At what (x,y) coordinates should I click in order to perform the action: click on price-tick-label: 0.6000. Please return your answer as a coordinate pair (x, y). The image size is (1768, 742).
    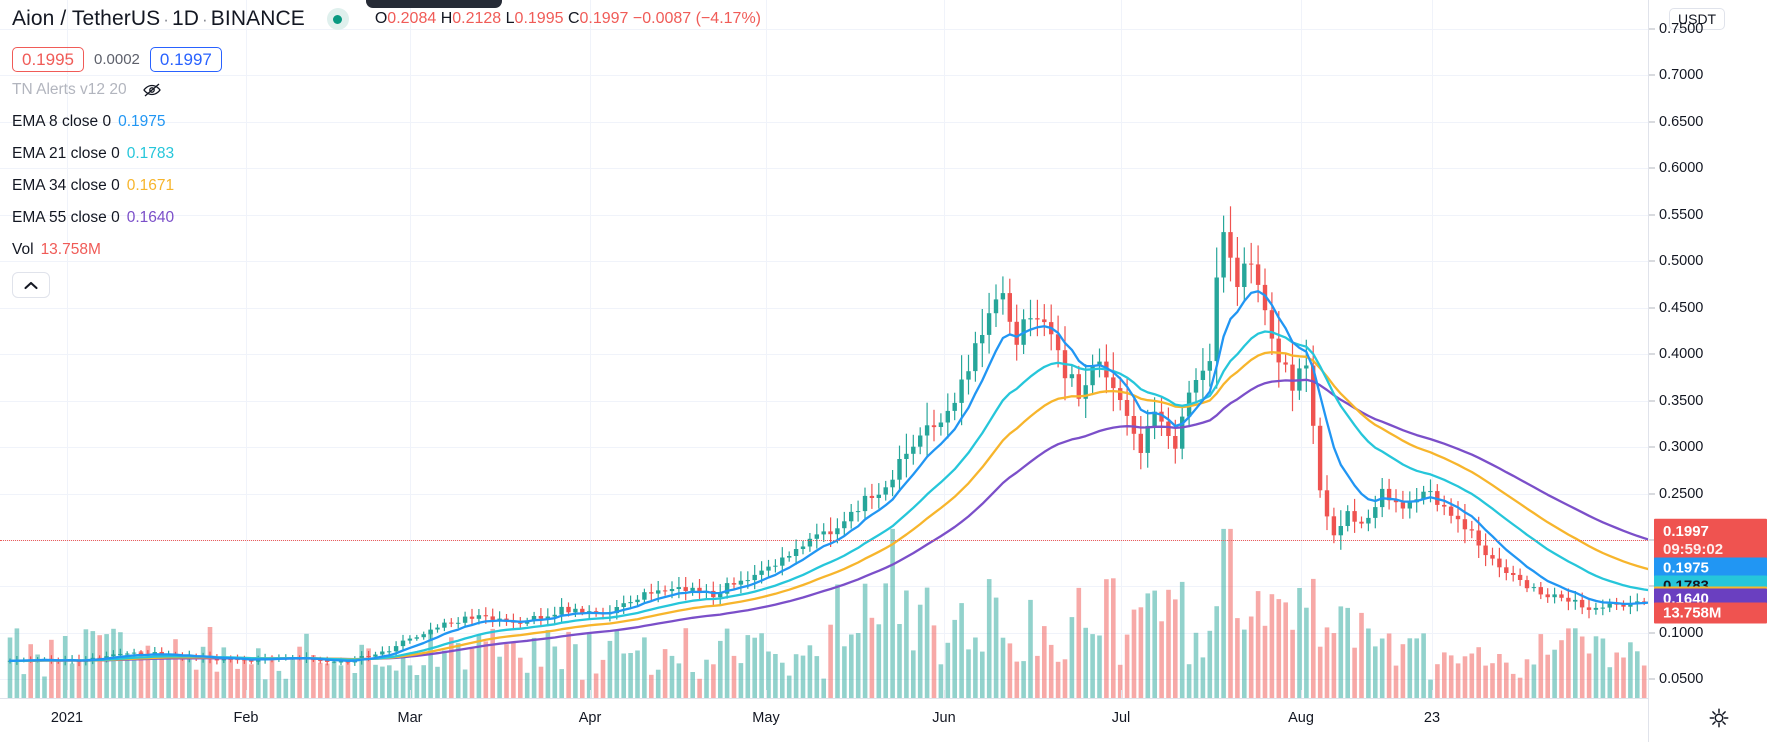
    Looking at the image, I should click on (1681, 168).